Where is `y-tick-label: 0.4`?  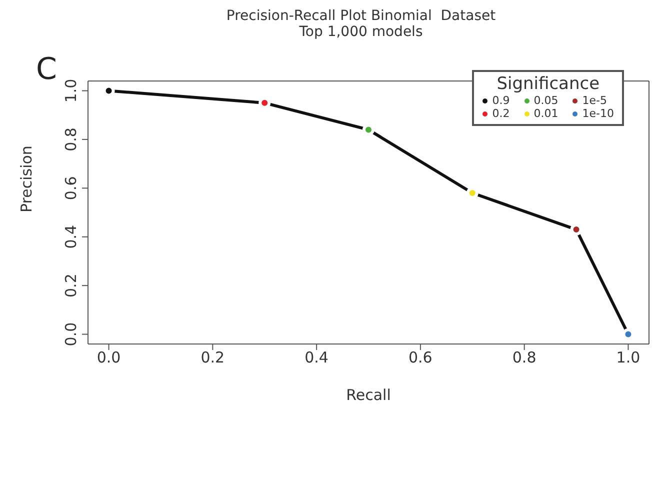
y-tick-label: 0.4 is located at coordinates (71, 236).